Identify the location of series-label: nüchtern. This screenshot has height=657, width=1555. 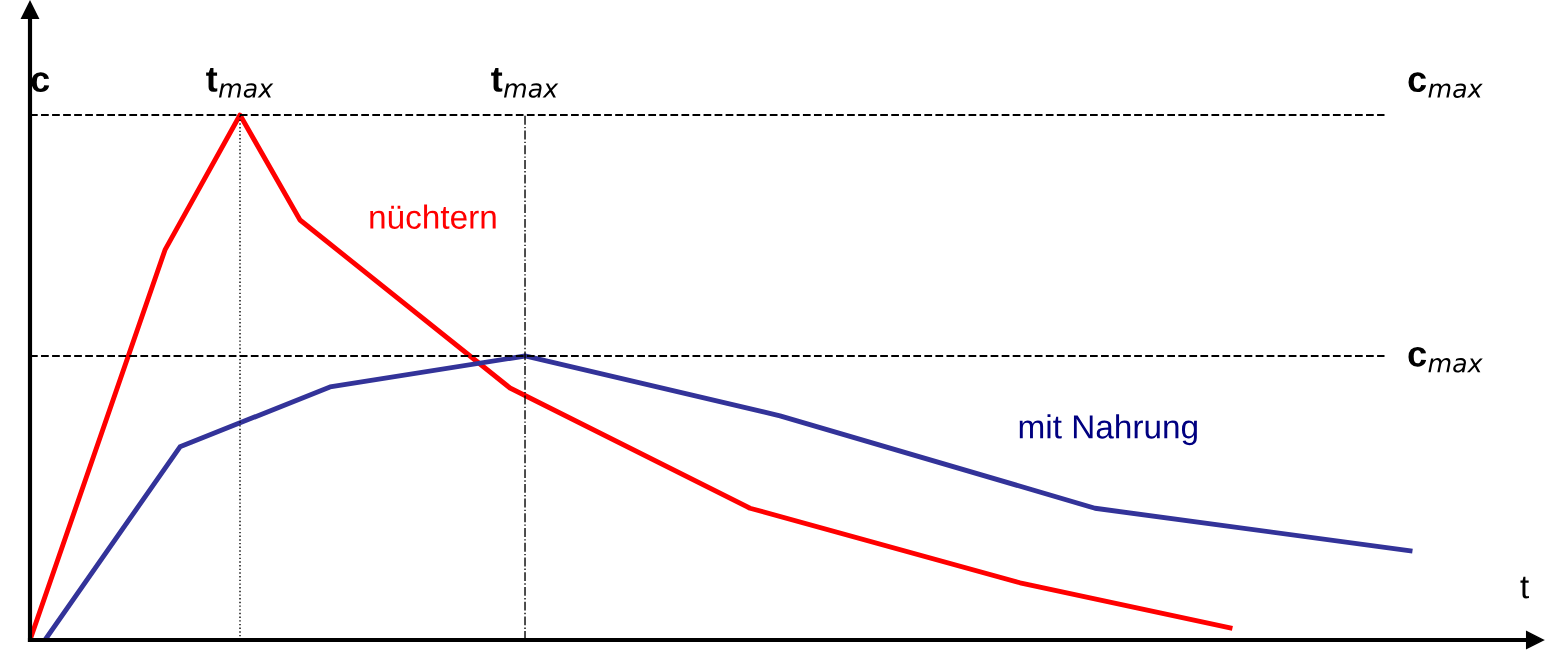
(433, 216).